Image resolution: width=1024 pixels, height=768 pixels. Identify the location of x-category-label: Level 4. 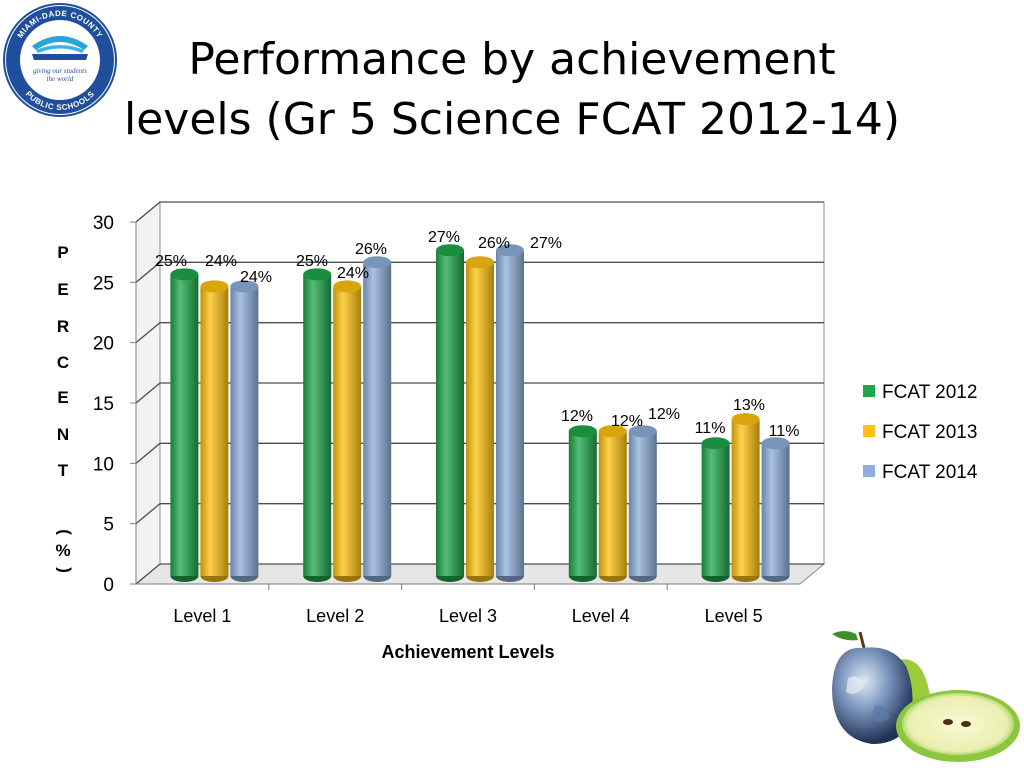
(601, 616).